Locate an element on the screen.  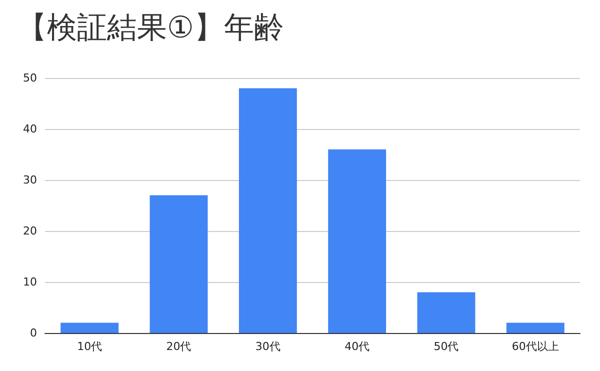
x-tick-label: 30代 is located at coordinates (267, 346).